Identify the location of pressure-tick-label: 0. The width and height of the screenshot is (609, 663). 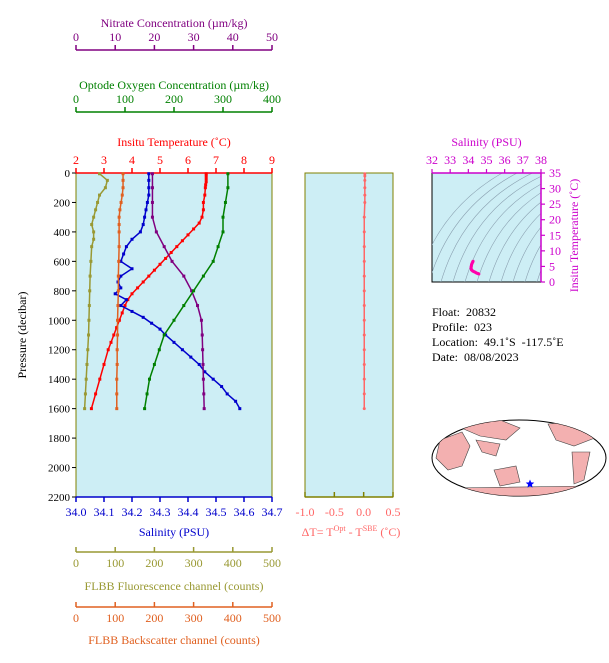
(68, 174).